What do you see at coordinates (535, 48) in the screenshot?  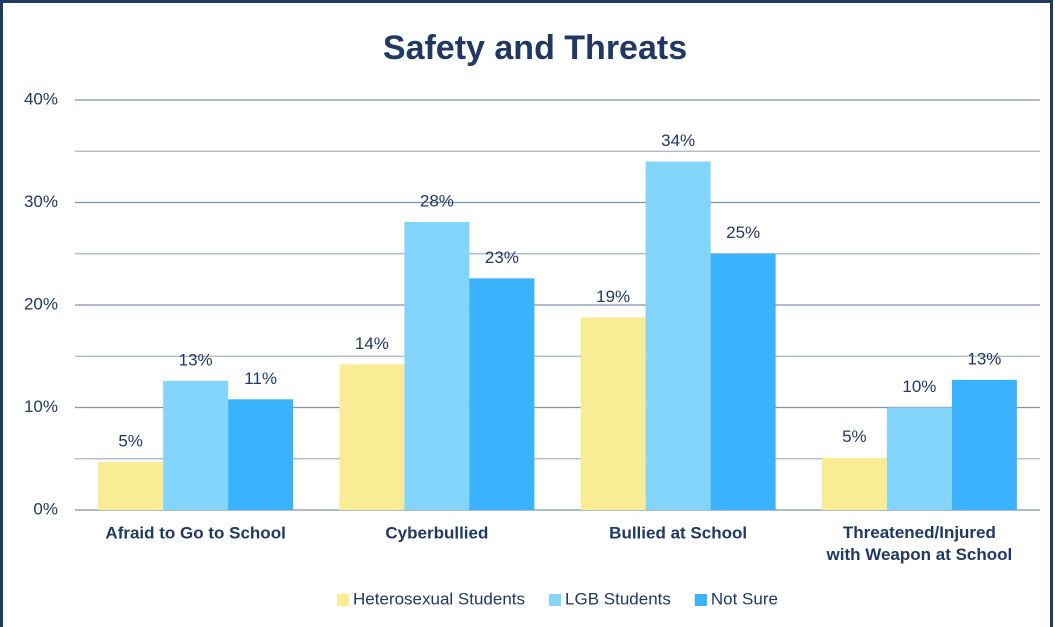 I see `chart-title: Safety and Threats` at bounding box center [535, 48].